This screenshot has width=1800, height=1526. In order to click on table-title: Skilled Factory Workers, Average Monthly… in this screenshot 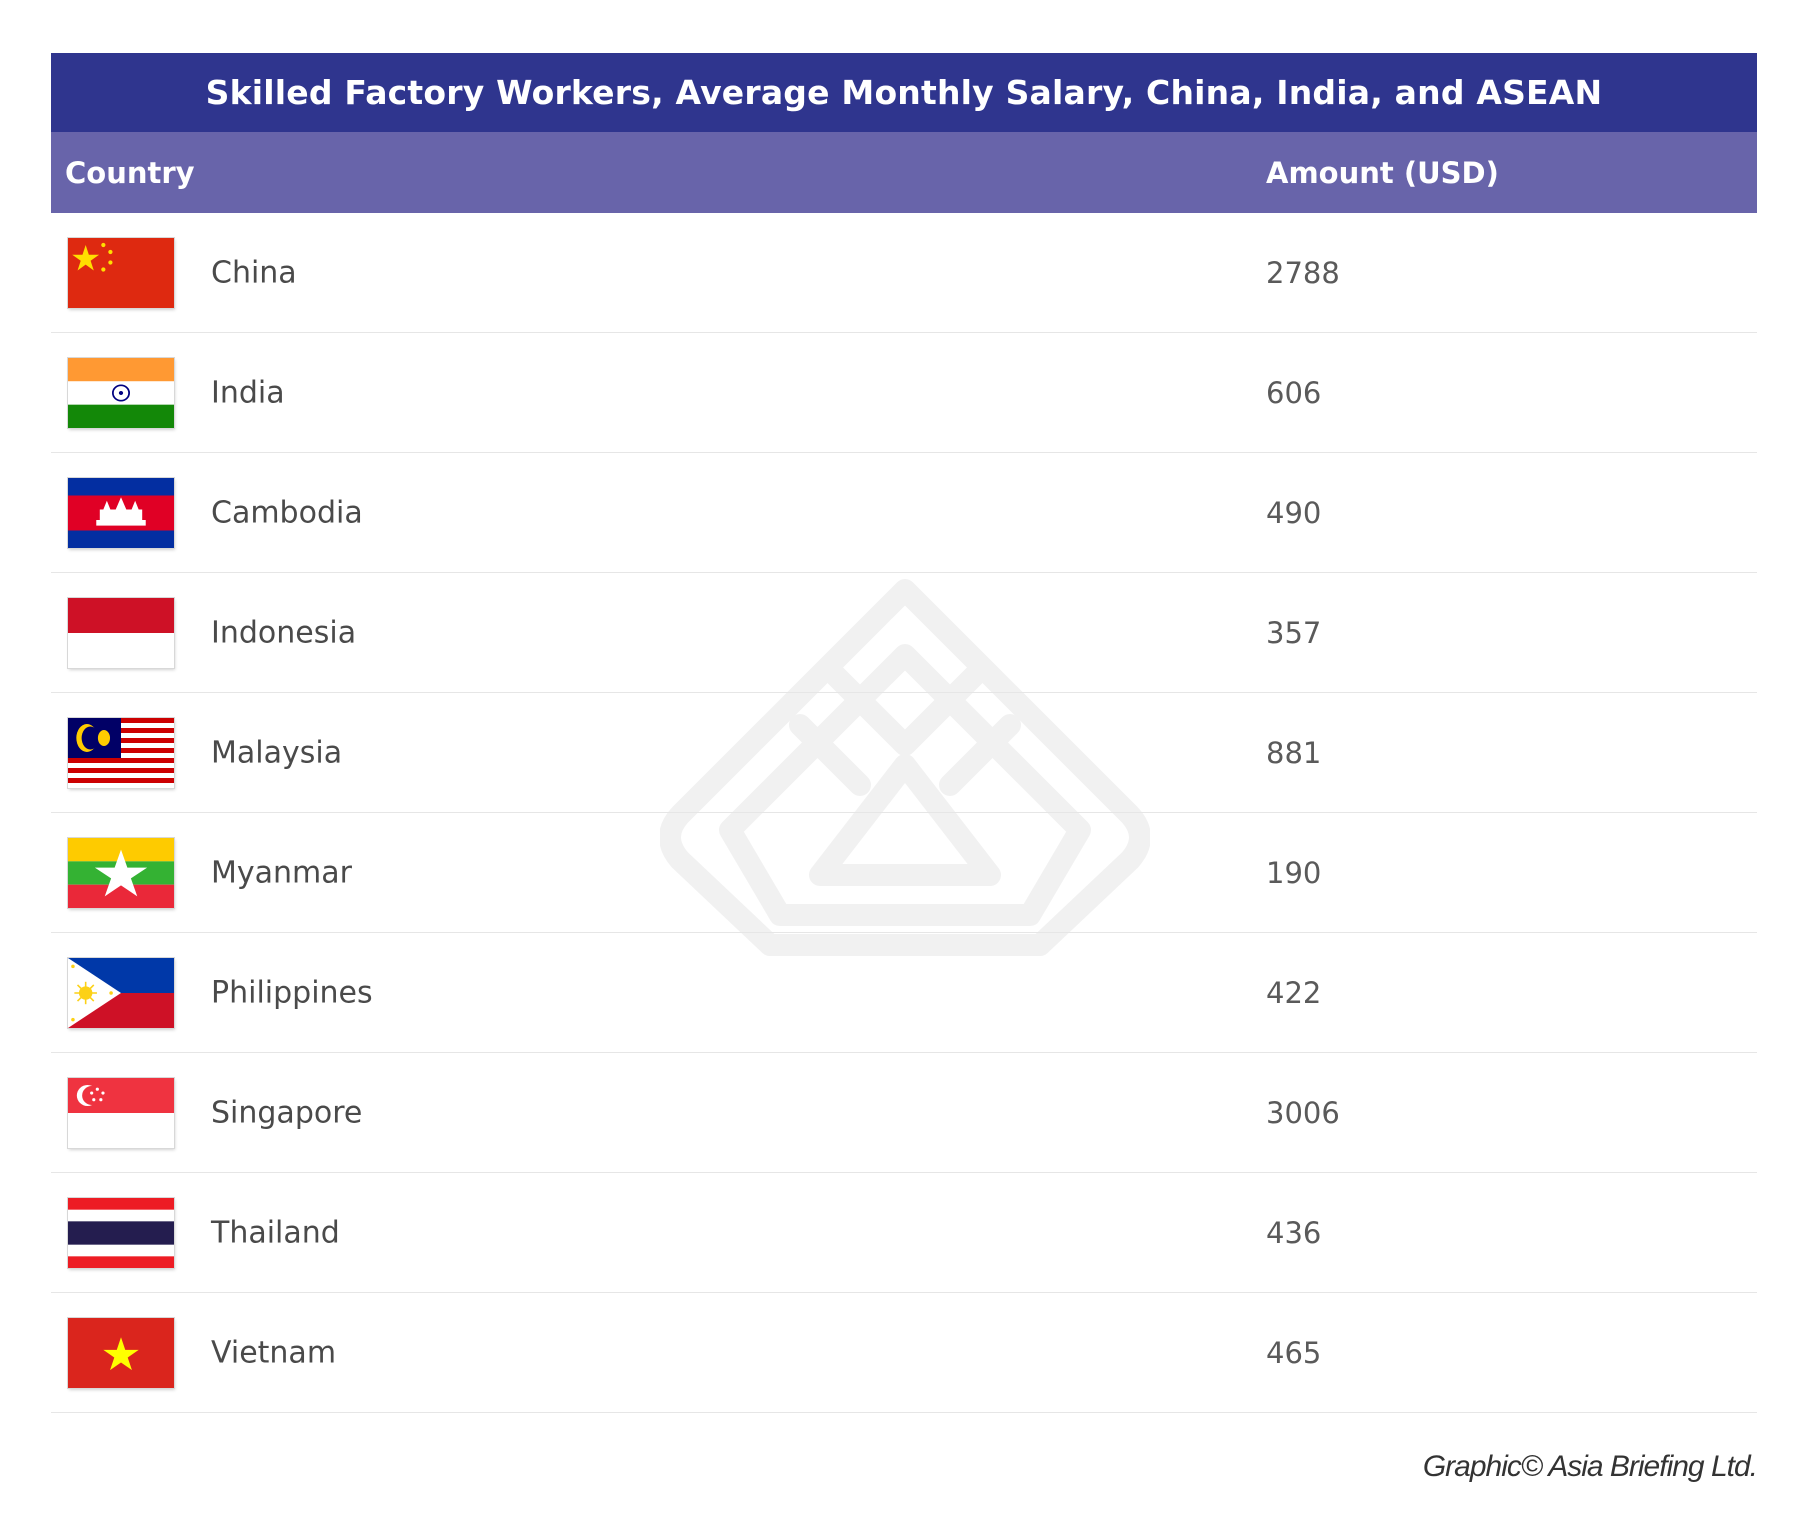, I will do `click(904, 92)`.